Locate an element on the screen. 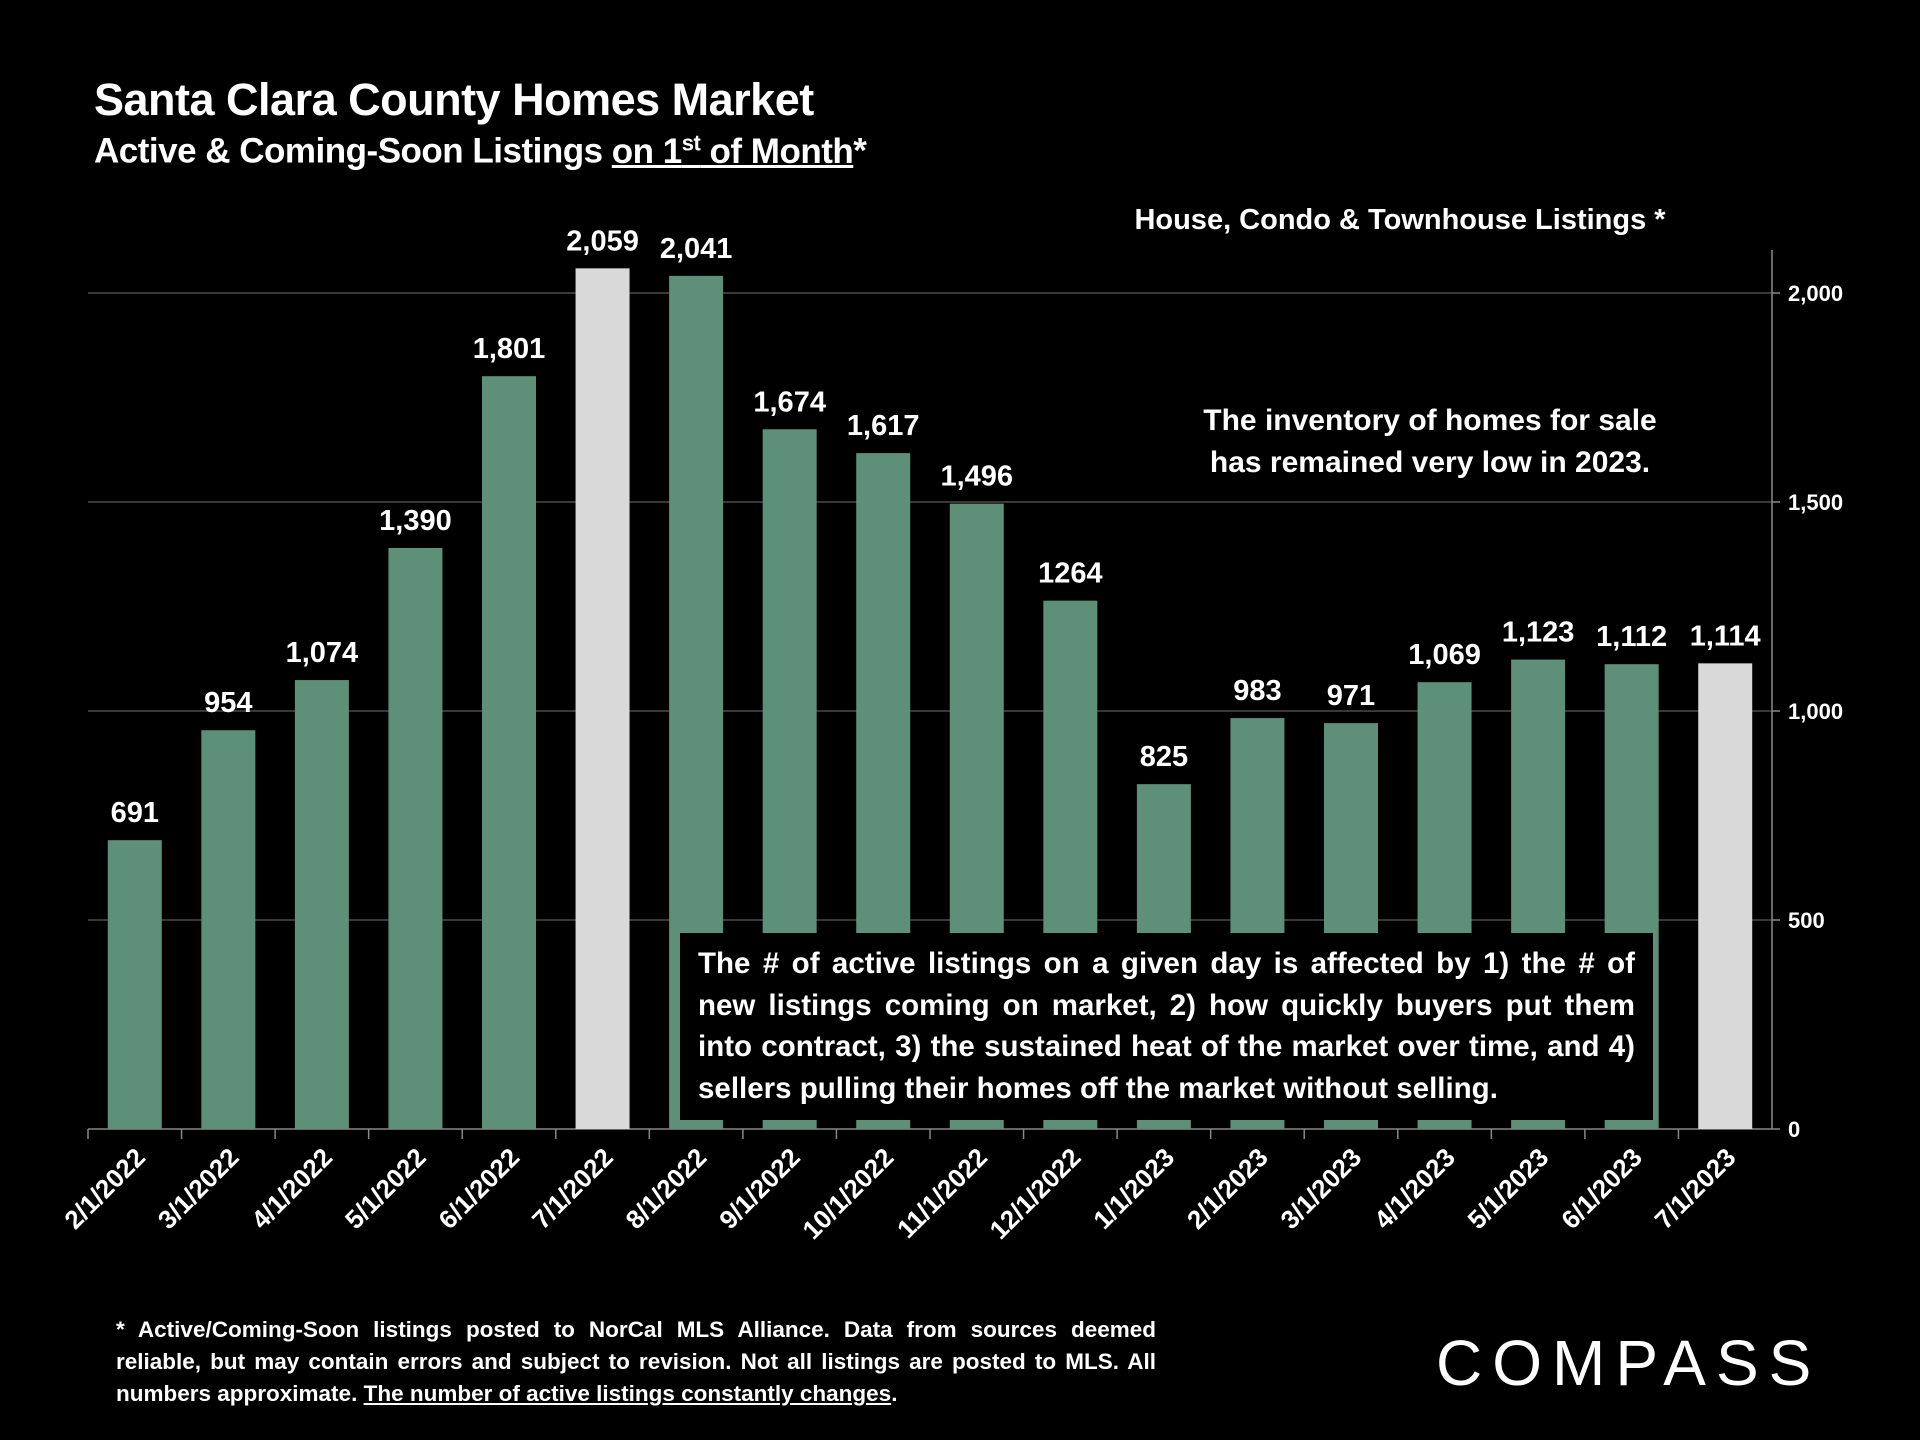  x-tick-label: 8/1/2022 is located at coordinates (666, 1188).